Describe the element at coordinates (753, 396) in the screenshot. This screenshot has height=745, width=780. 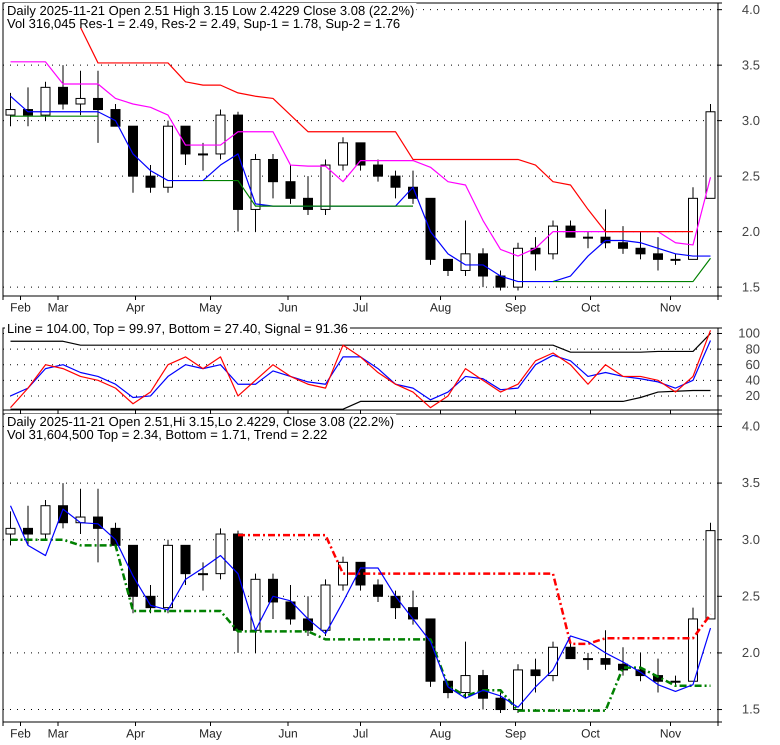
I see `y-tick-label: 20` at that location.